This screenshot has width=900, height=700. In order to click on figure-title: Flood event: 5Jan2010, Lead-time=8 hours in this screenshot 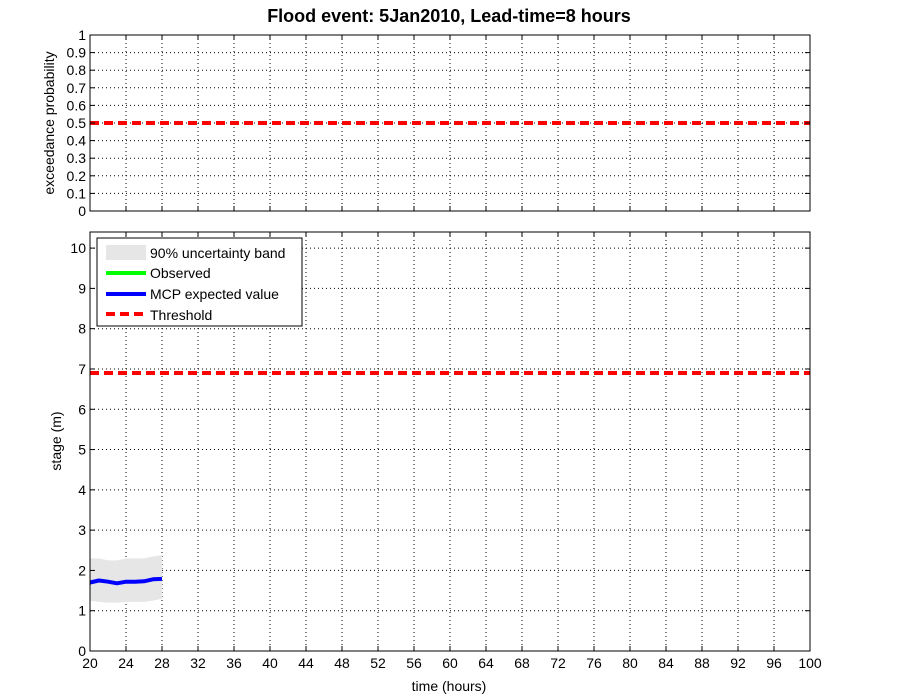, I will do `click(449, 16)`.